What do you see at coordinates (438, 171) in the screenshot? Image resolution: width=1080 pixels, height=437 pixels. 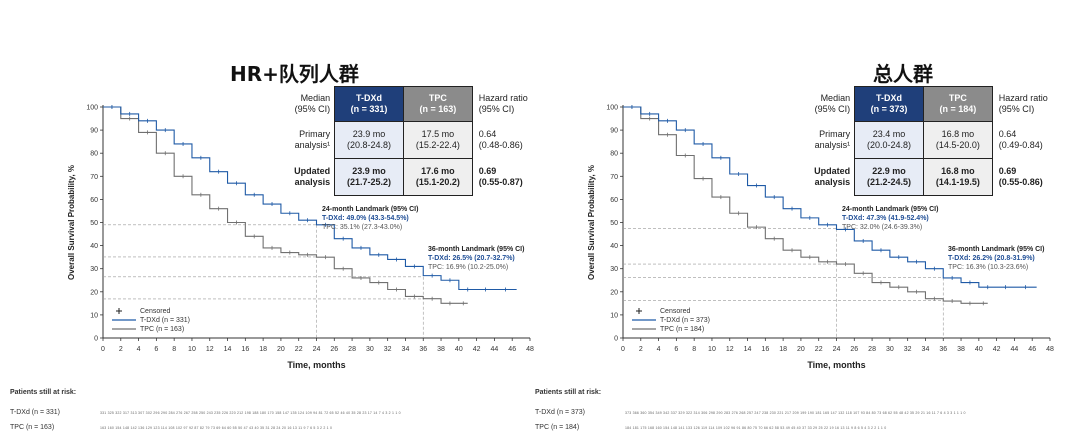 I see `tpc-median: 17.6 mo` at bounding box center [438, 171].